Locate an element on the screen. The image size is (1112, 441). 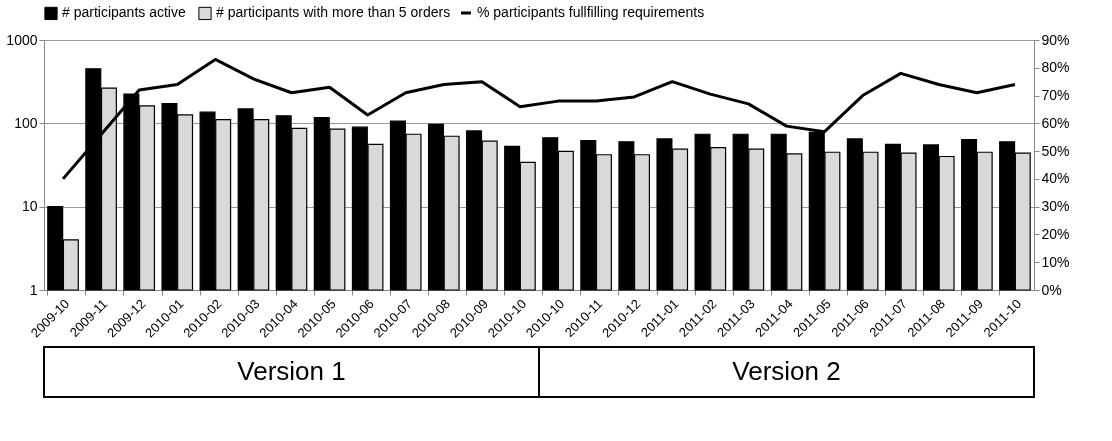
legend-label: # participants with more than 5 orders is located at coordinates (333, 12).